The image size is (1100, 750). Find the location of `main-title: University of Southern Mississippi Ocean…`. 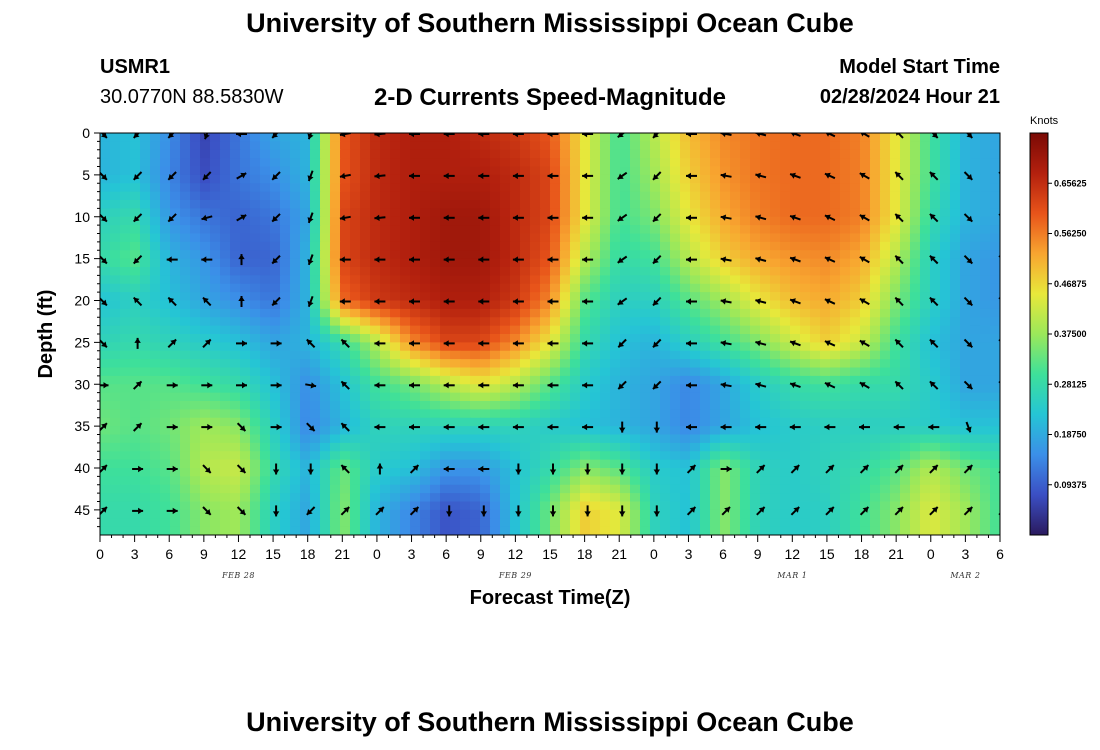

main-title: University of Southern Mississippi Ocean… is located at coordinates (550, 23).